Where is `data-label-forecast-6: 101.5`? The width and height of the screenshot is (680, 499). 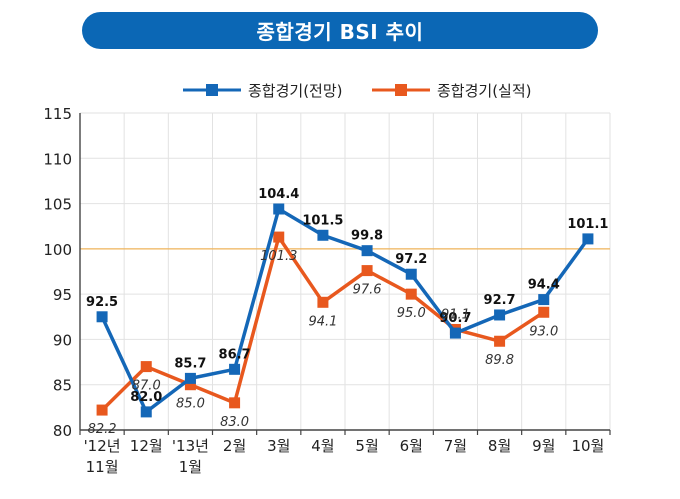
data-label-forecast-6: 101.5 is located at coordinates (322, 220).